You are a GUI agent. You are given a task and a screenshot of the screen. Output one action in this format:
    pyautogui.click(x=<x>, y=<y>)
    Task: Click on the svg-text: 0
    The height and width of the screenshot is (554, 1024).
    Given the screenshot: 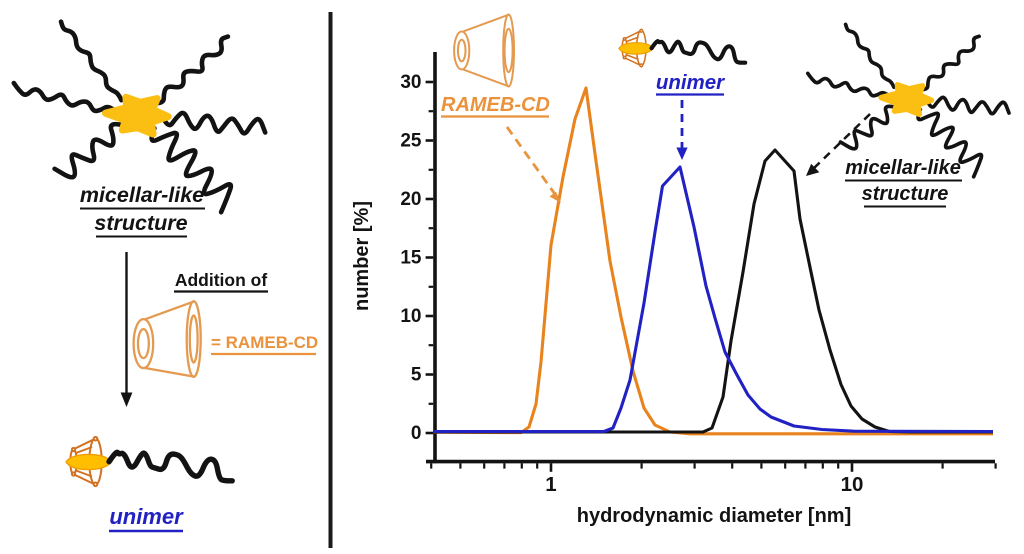 What is the action you would take?
    pyautogui.click(x=416, y=433)
    